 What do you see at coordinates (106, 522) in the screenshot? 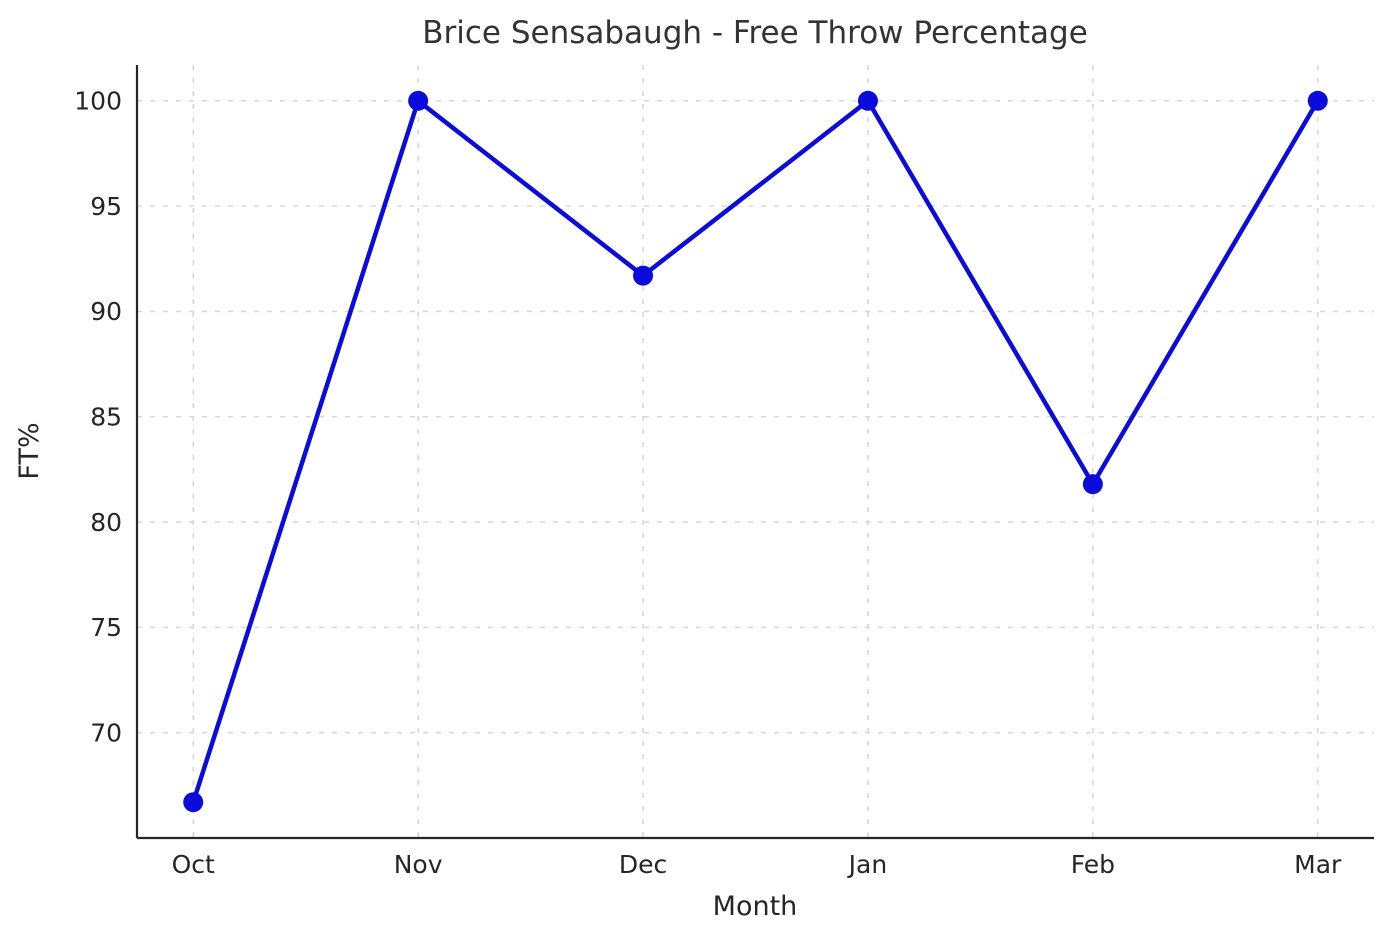
I see `y-tick-label: 80` at bounding box center [106, 522].